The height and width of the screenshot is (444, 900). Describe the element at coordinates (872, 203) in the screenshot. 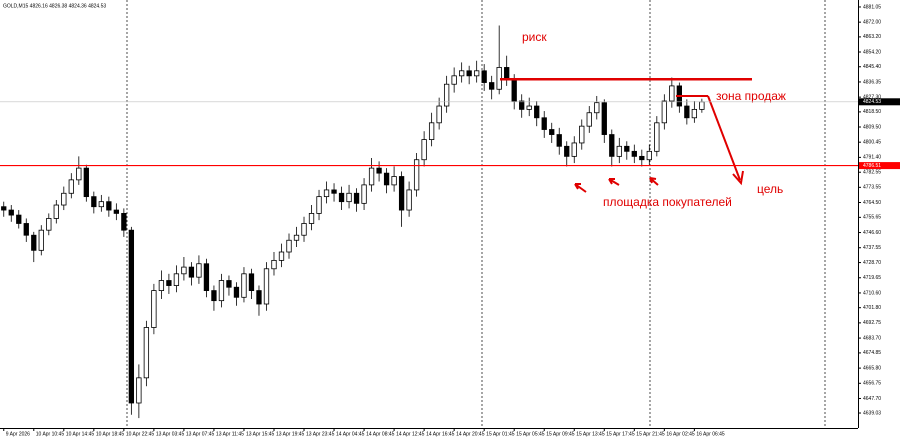

I see `y-tick-label: 4764.50` at that location.